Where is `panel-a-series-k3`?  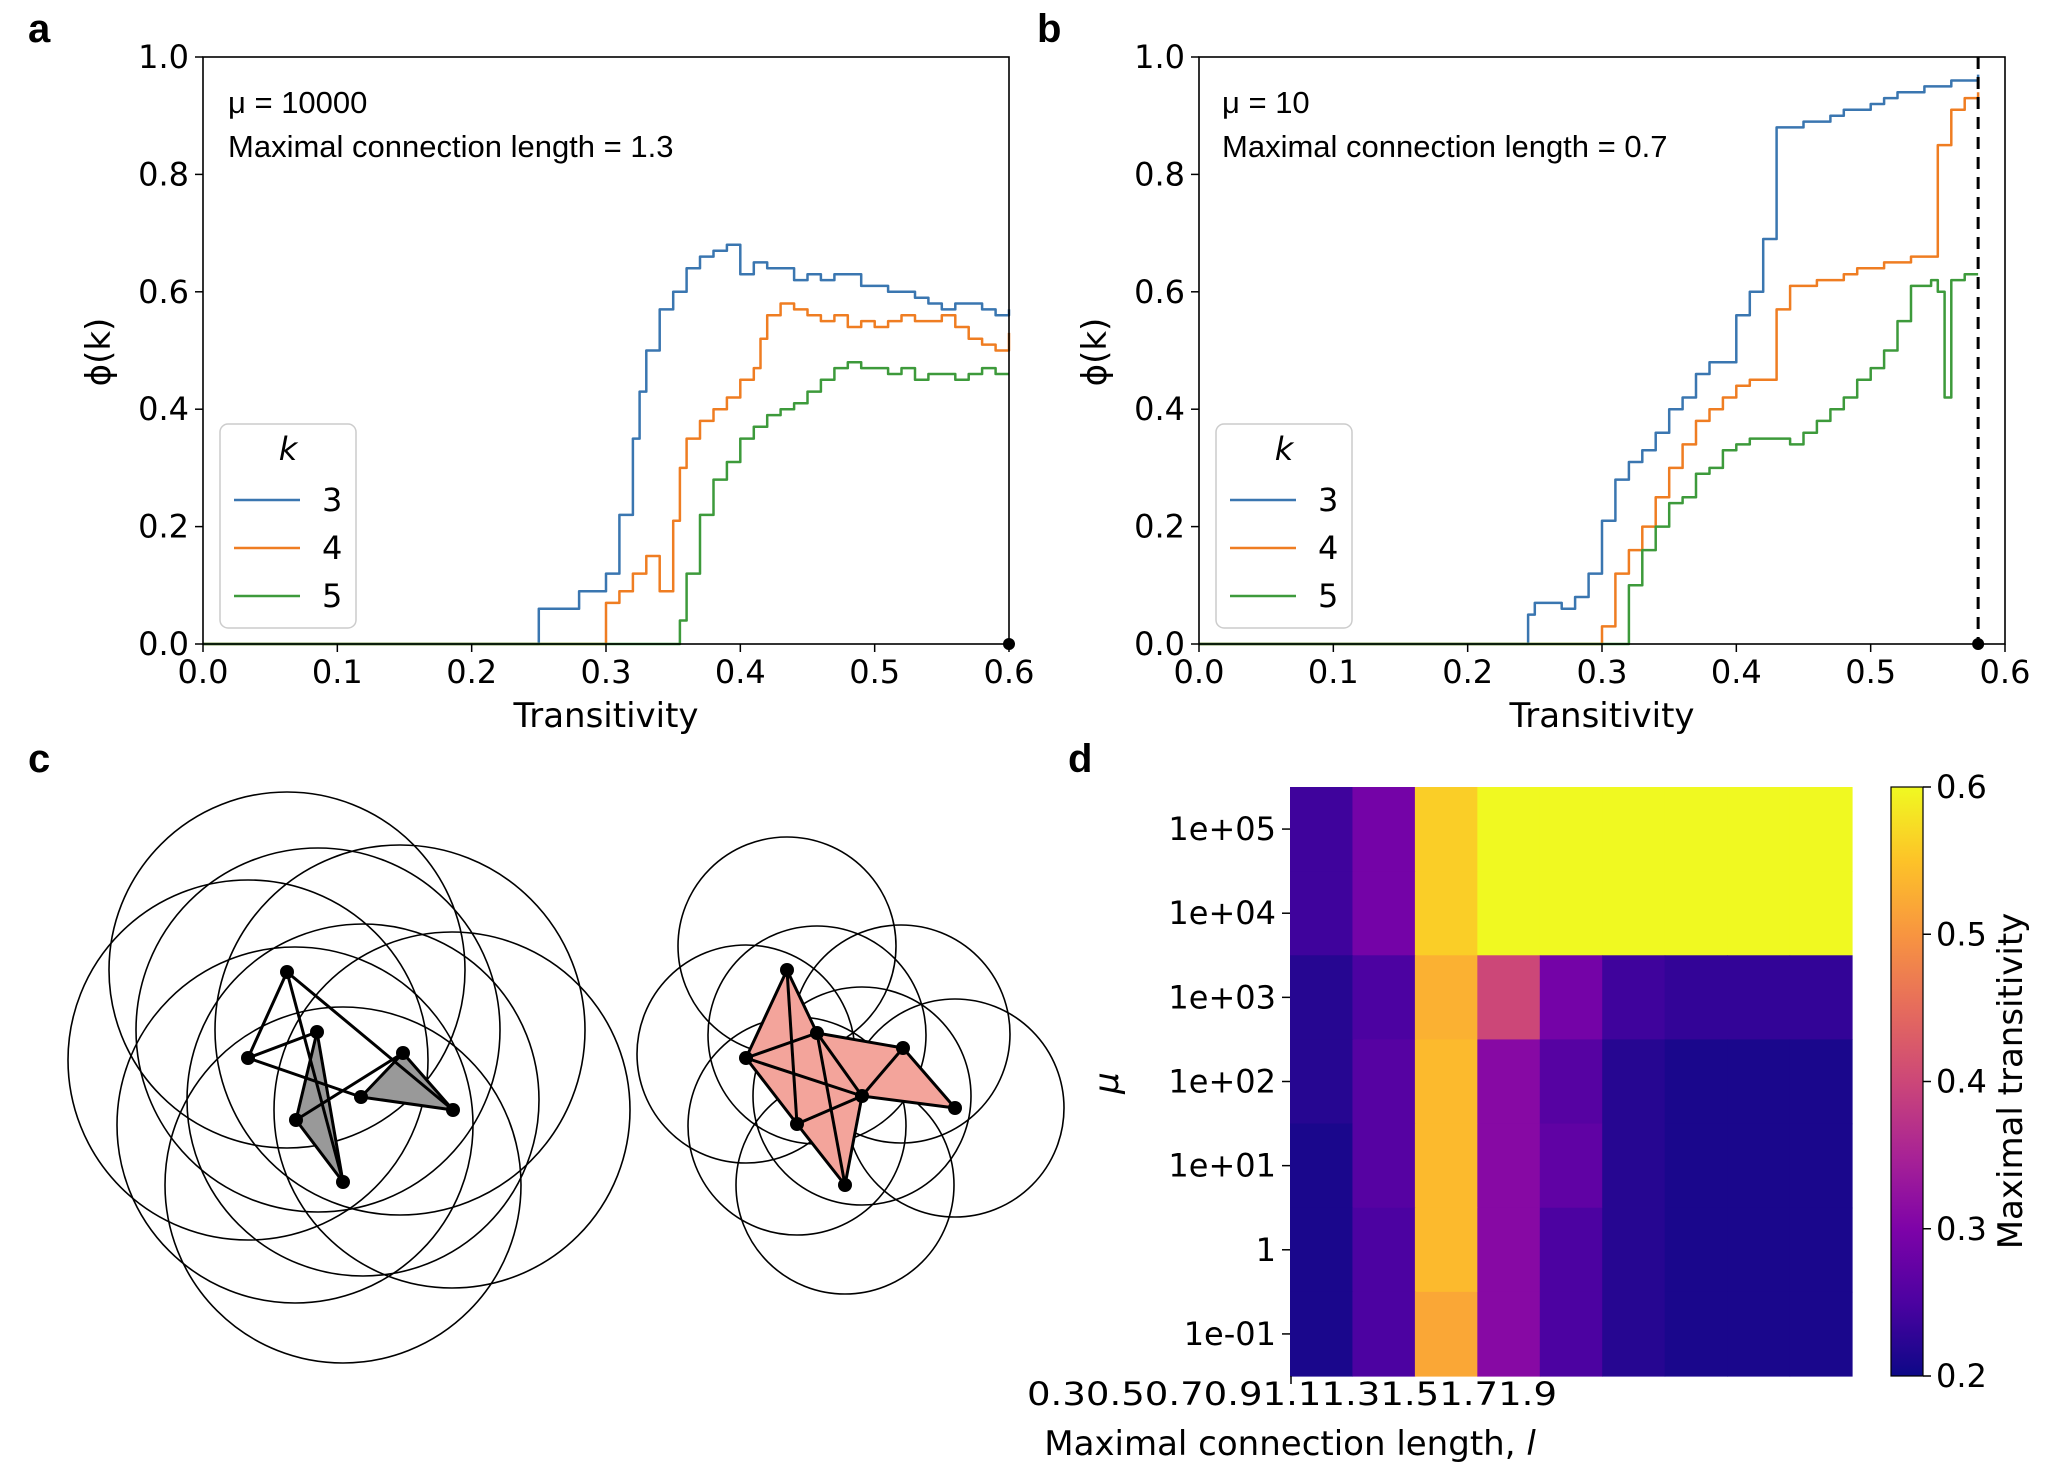
panel-a-series-k3 is located at coordinates (607, 444).